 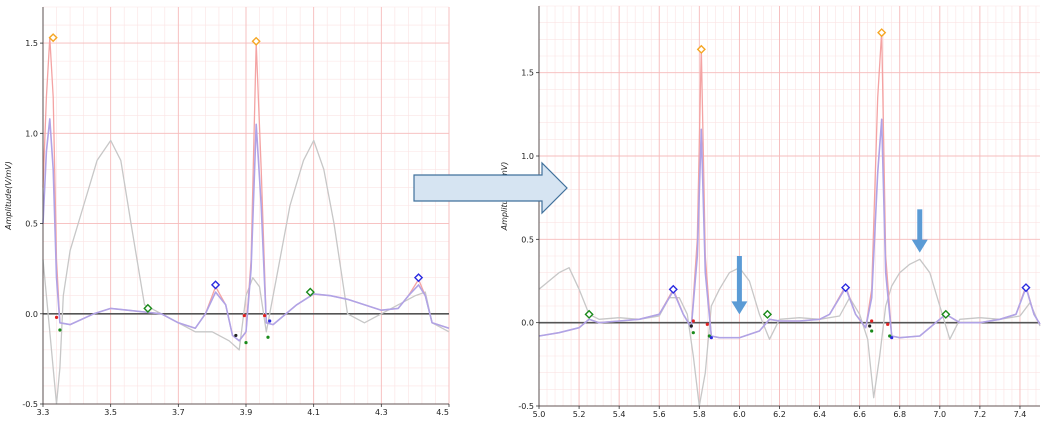 I want to click on x-tick-label: 7.0, so click(x=939, y=414).